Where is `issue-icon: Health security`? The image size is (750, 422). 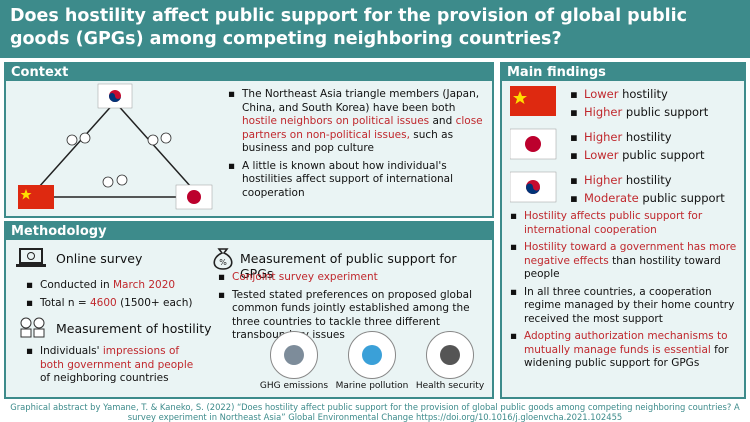
issue-icon: Health security is located at coordinates (450, 361).